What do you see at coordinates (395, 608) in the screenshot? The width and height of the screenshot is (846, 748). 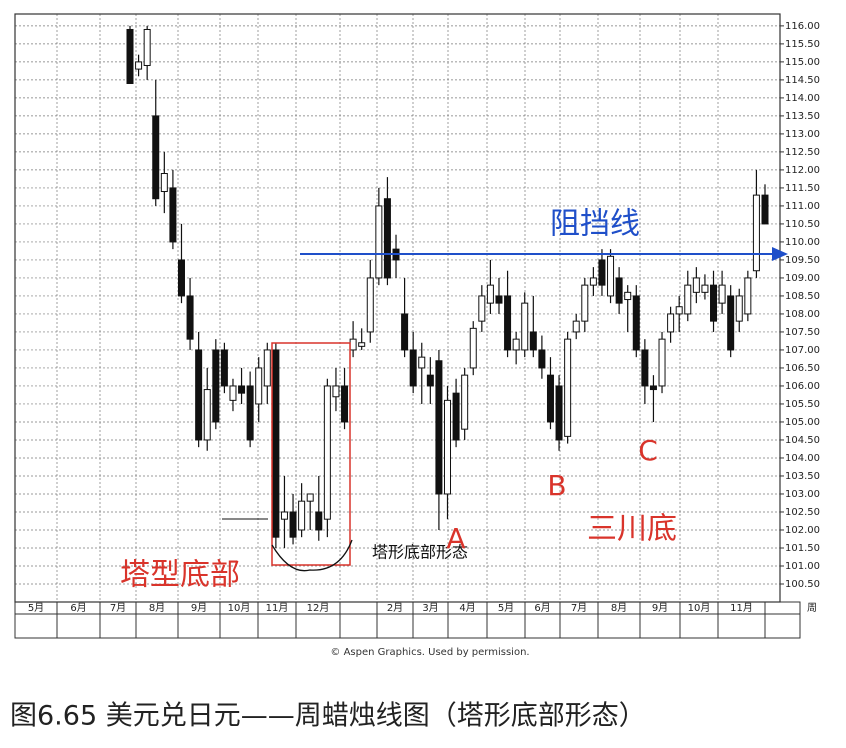 I see `x-tick-label: 2月` at bounding box center [395, 608].